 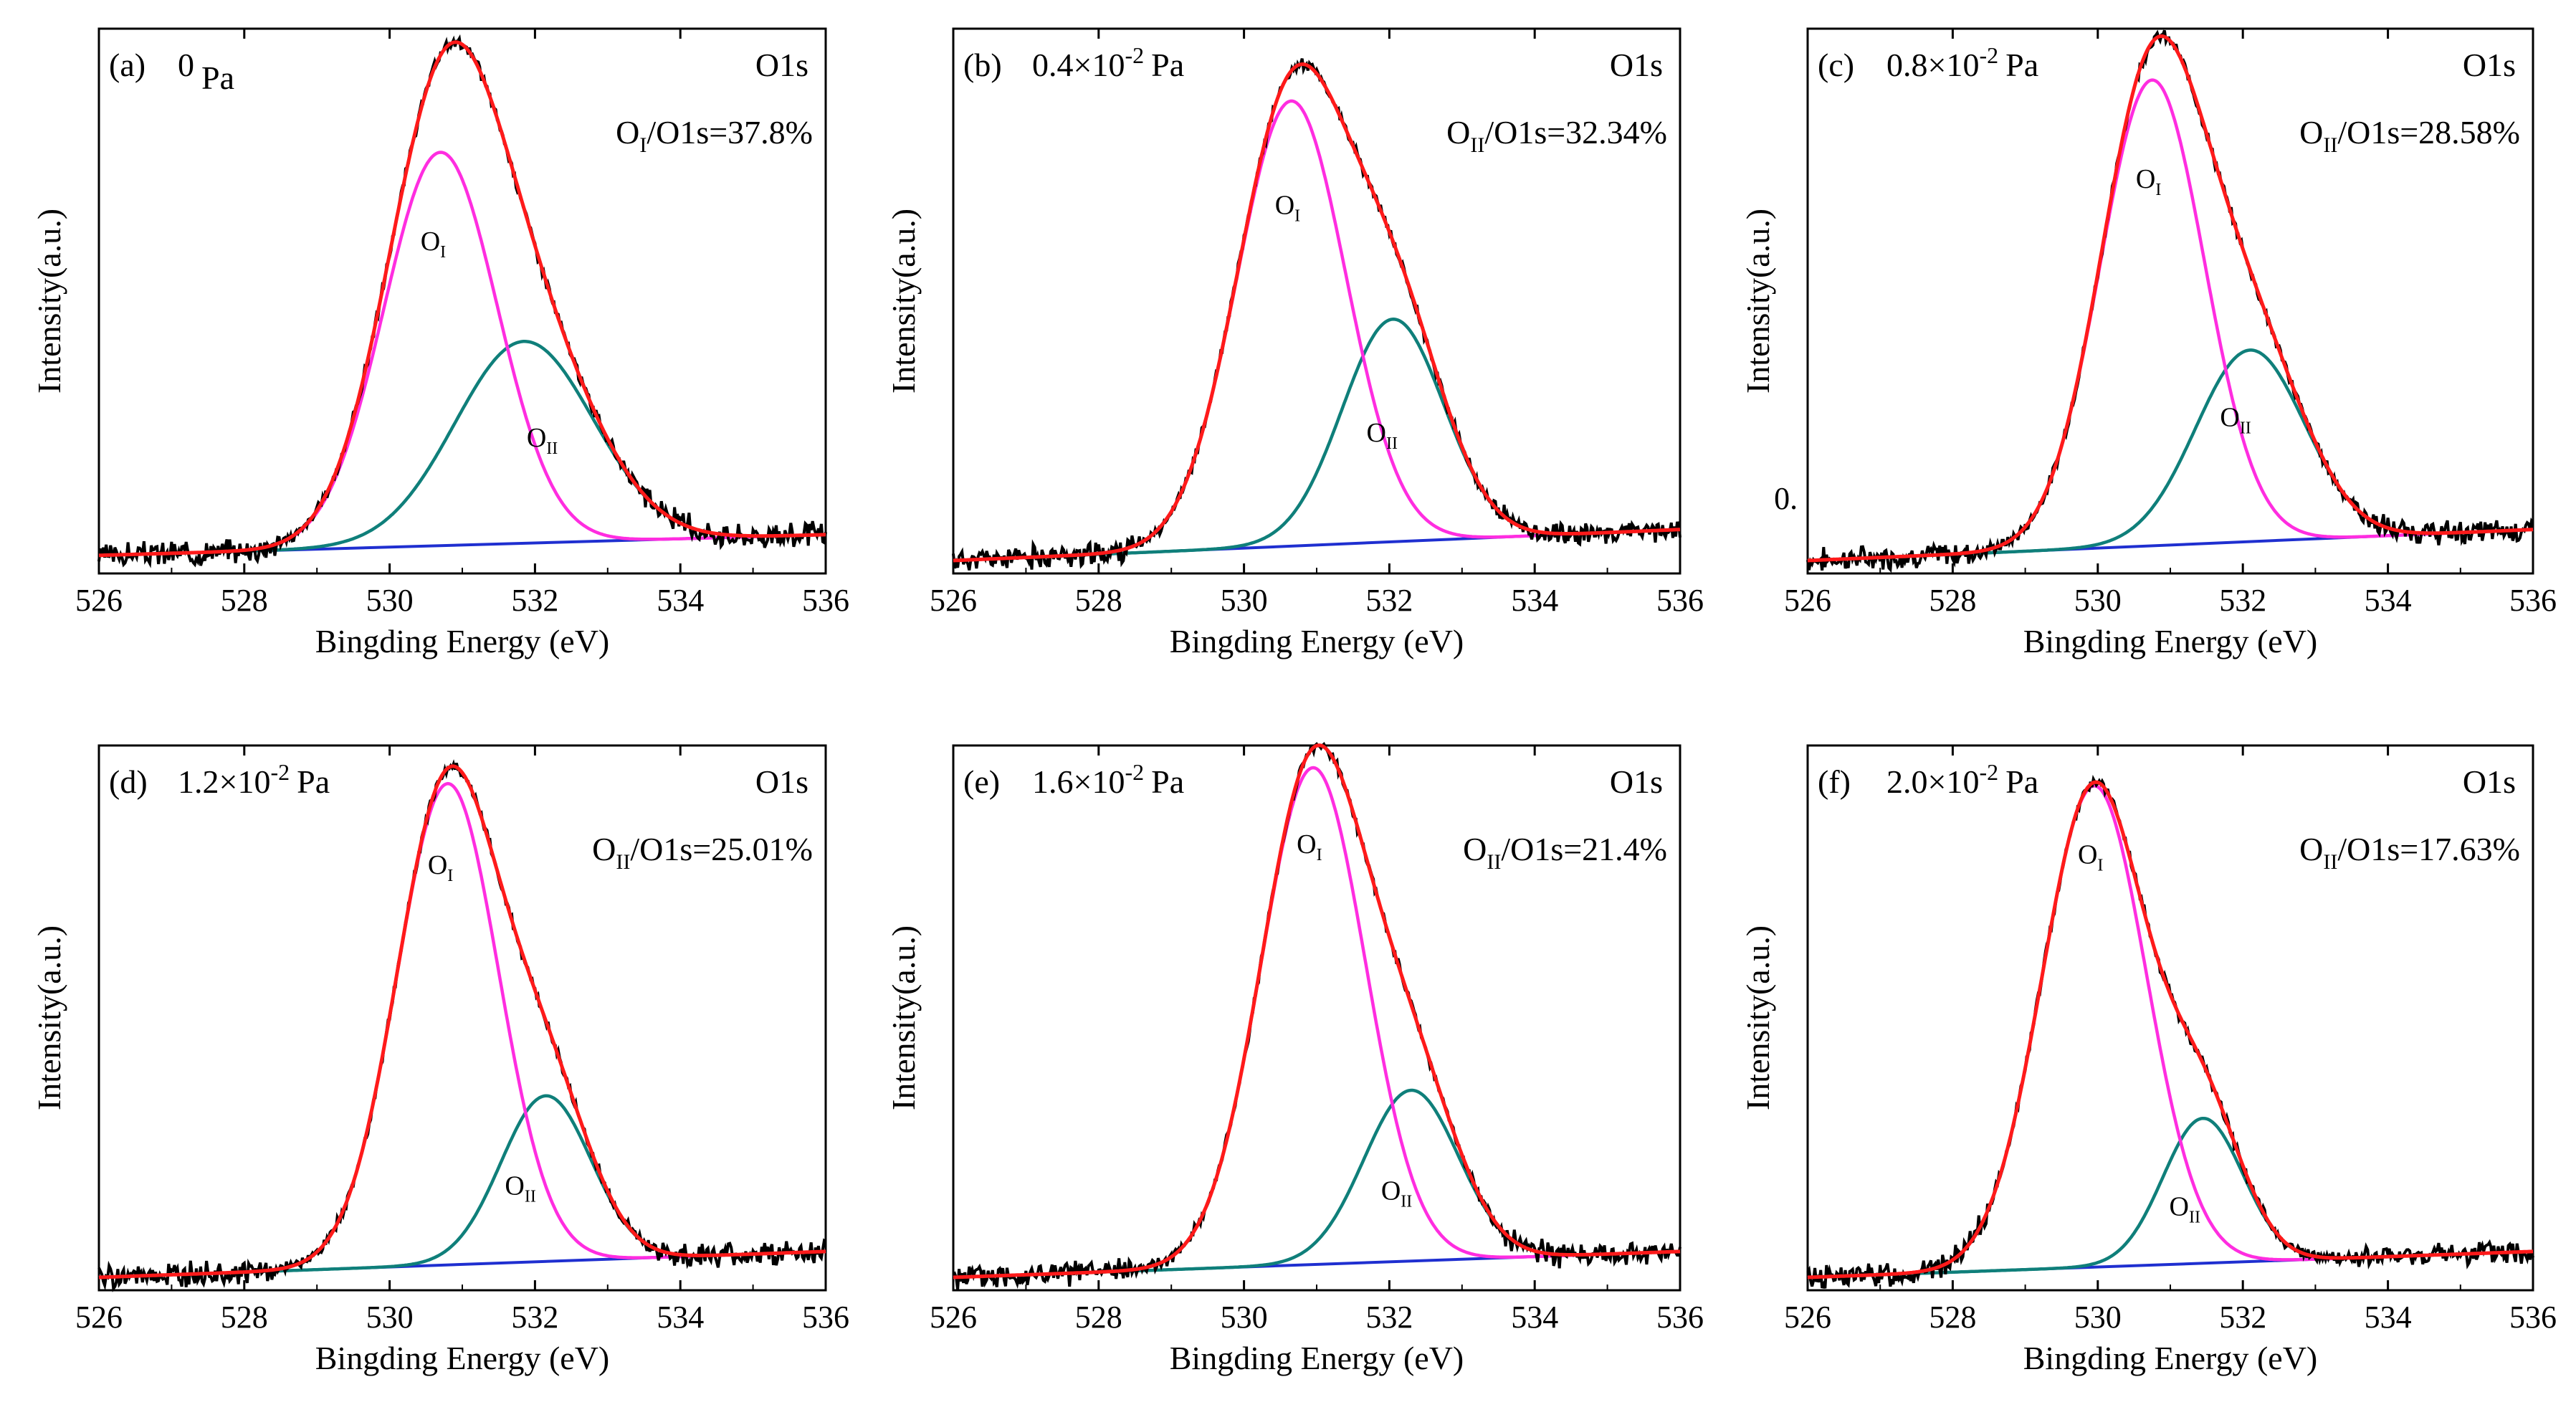 I want to click on condition-label: 2.0×10-2 Pa, so click(x=1962, y=779).